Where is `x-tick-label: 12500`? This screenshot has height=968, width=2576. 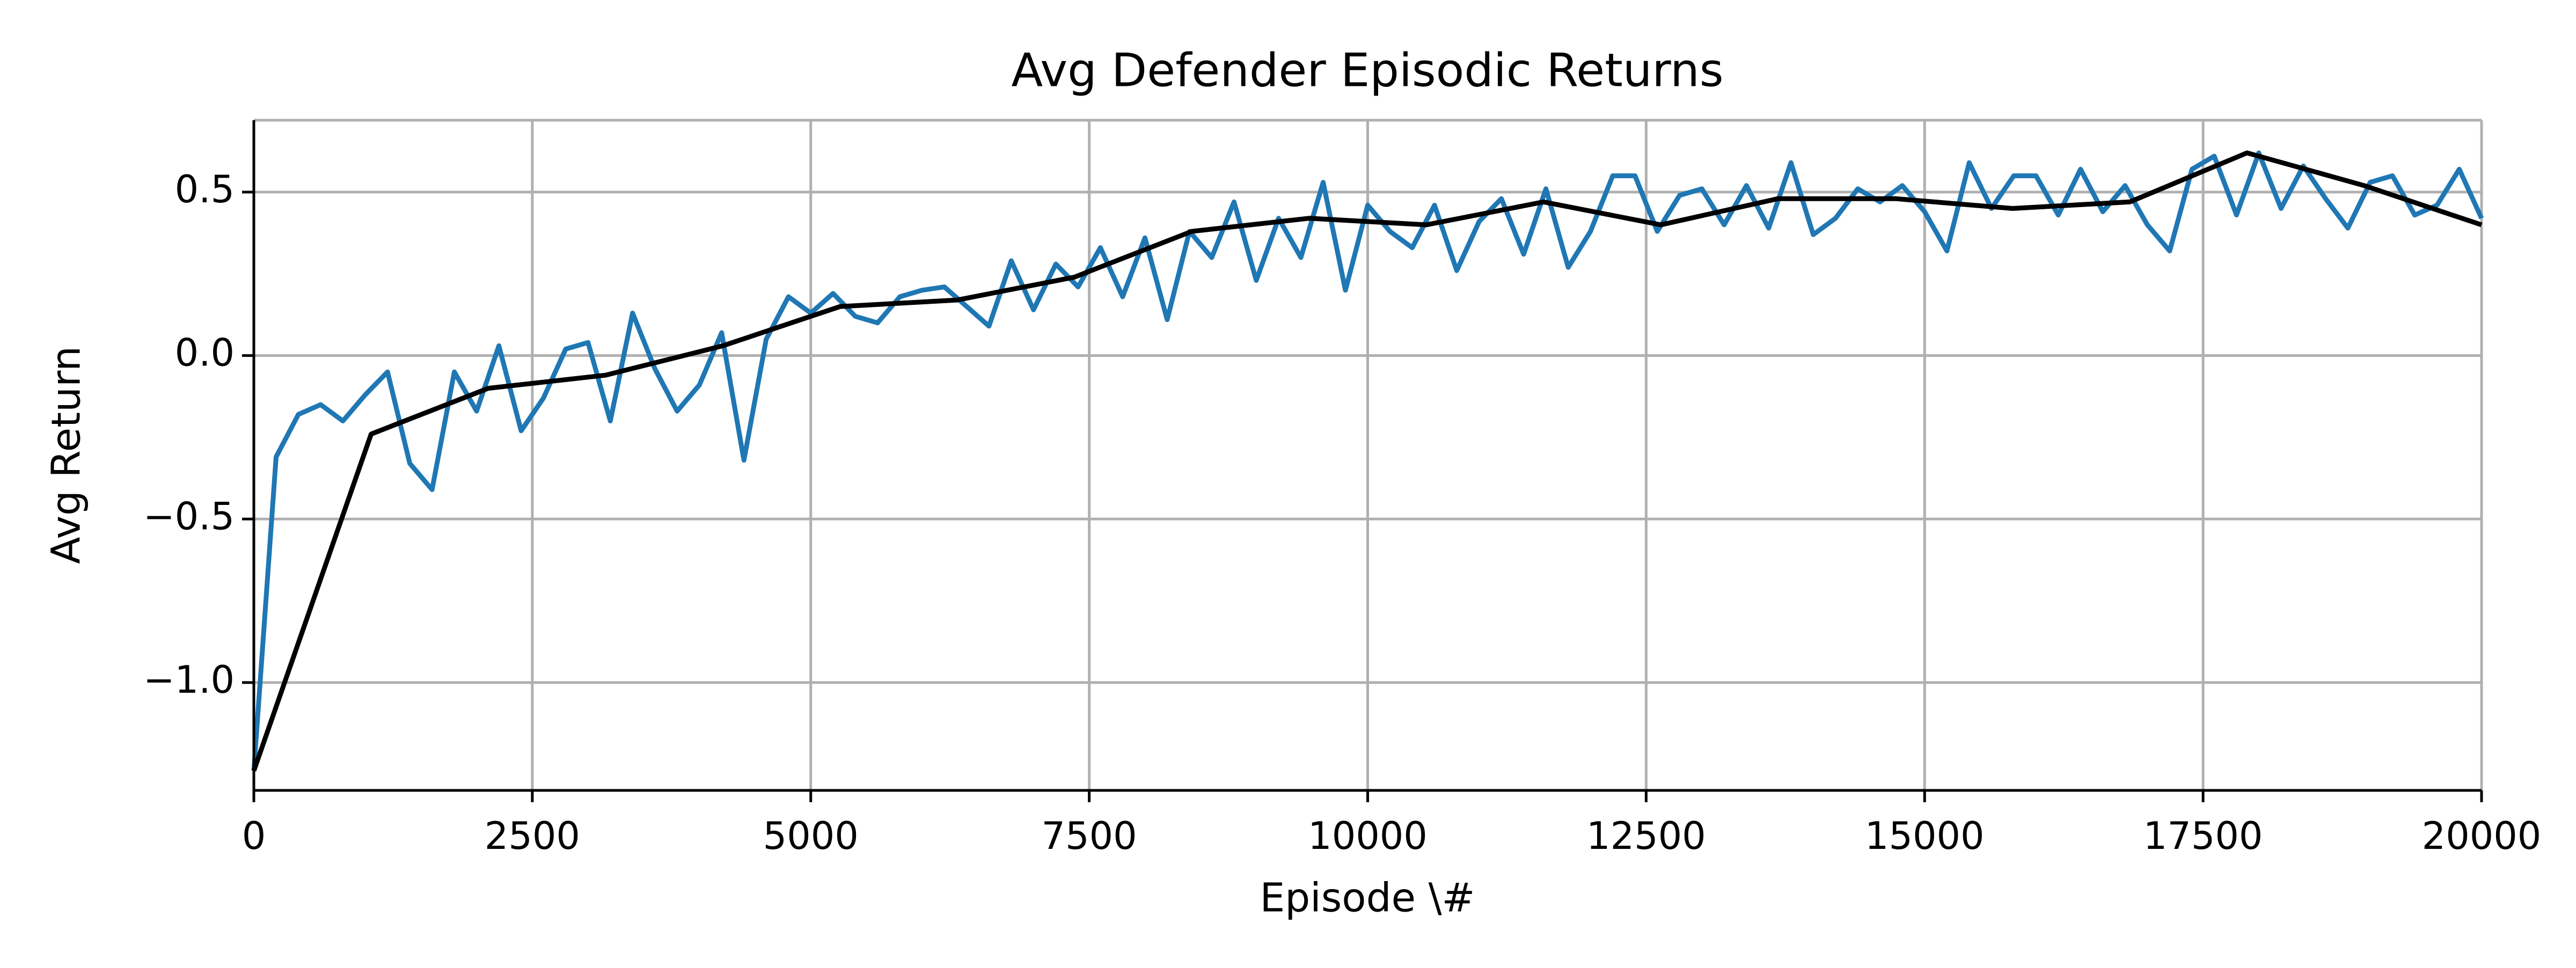 x-tick-label: 12500 is located at coordinates (1646, 836).